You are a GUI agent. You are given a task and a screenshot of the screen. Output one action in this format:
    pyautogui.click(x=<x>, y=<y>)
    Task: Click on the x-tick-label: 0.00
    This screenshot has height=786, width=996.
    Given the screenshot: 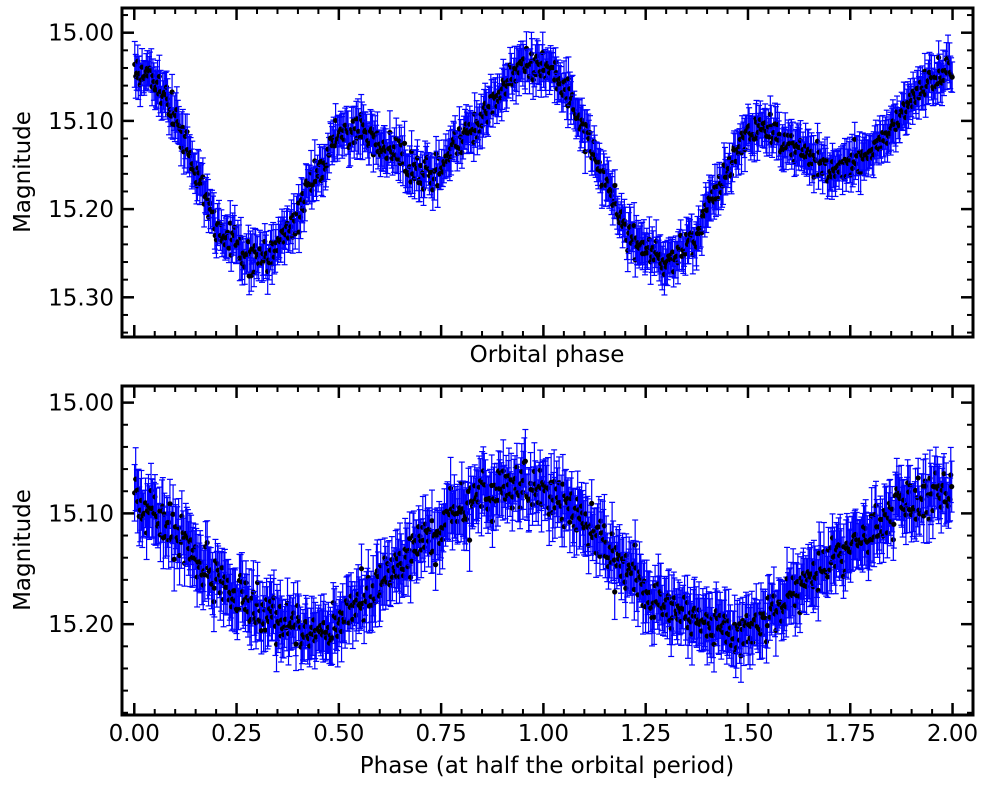 What is the action you would take?
    pyautogui.click(x=134, y=734)
    